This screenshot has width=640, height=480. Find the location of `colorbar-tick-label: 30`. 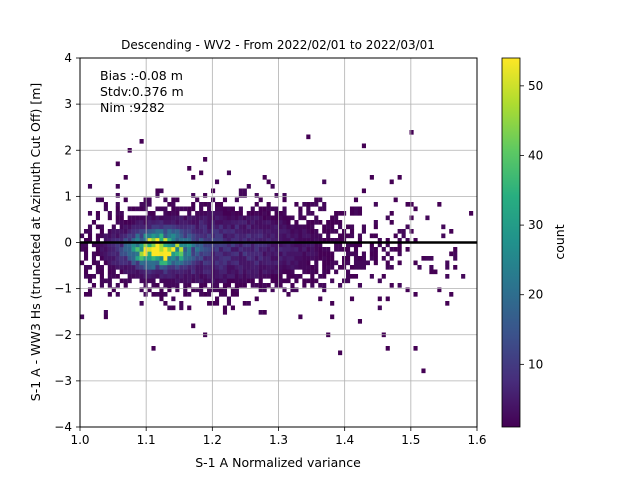

colorbar-tick-label: 30 is located at coordinates (535, 225).